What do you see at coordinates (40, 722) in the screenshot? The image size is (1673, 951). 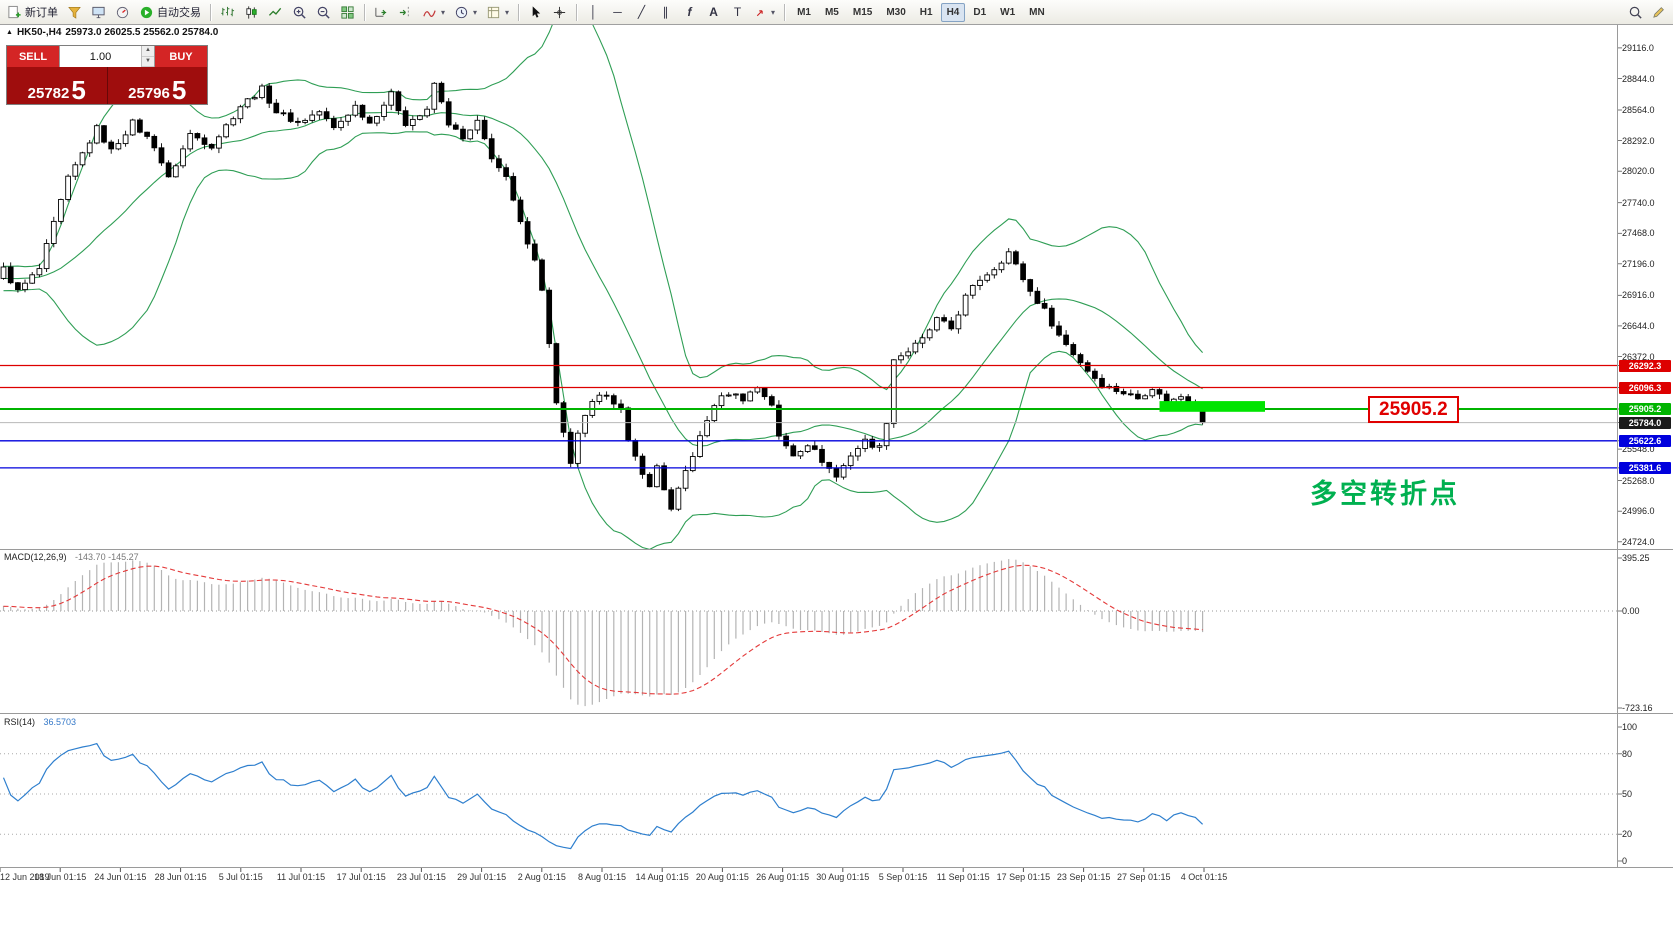 I see `rsi-indicator-label: RSI(14) 36.5703` at bounding box center [40, 722].